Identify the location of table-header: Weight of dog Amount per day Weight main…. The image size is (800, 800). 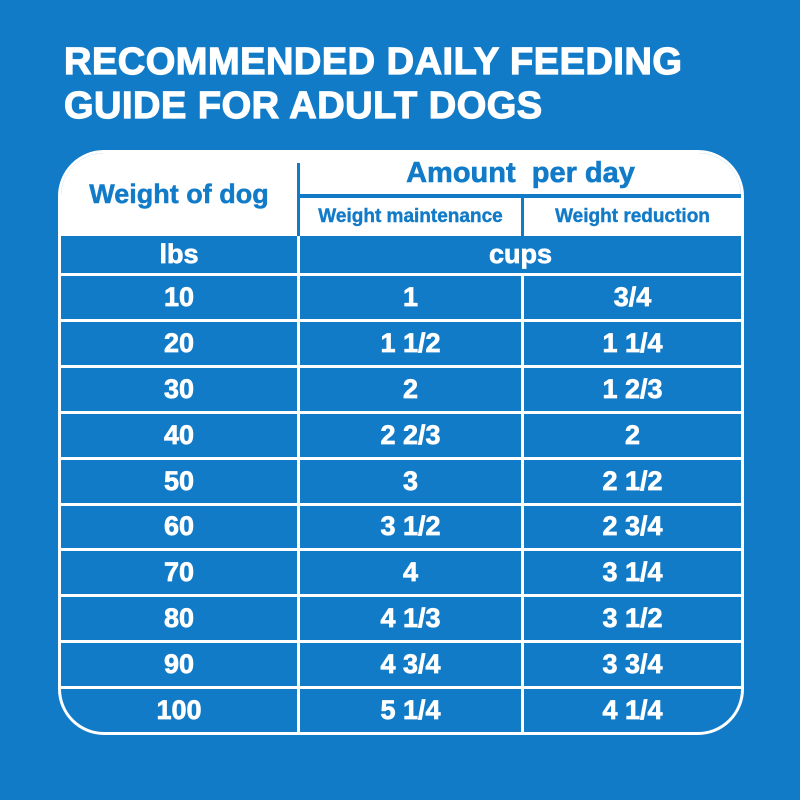
(401, 194).